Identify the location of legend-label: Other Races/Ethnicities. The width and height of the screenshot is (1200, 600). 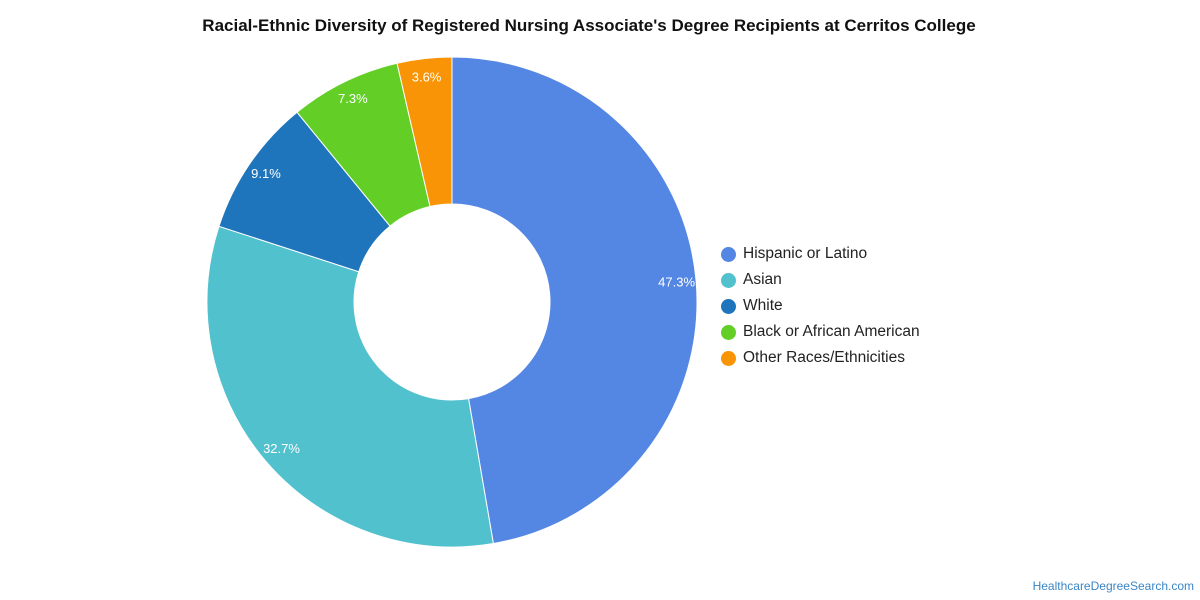
(824, 357).